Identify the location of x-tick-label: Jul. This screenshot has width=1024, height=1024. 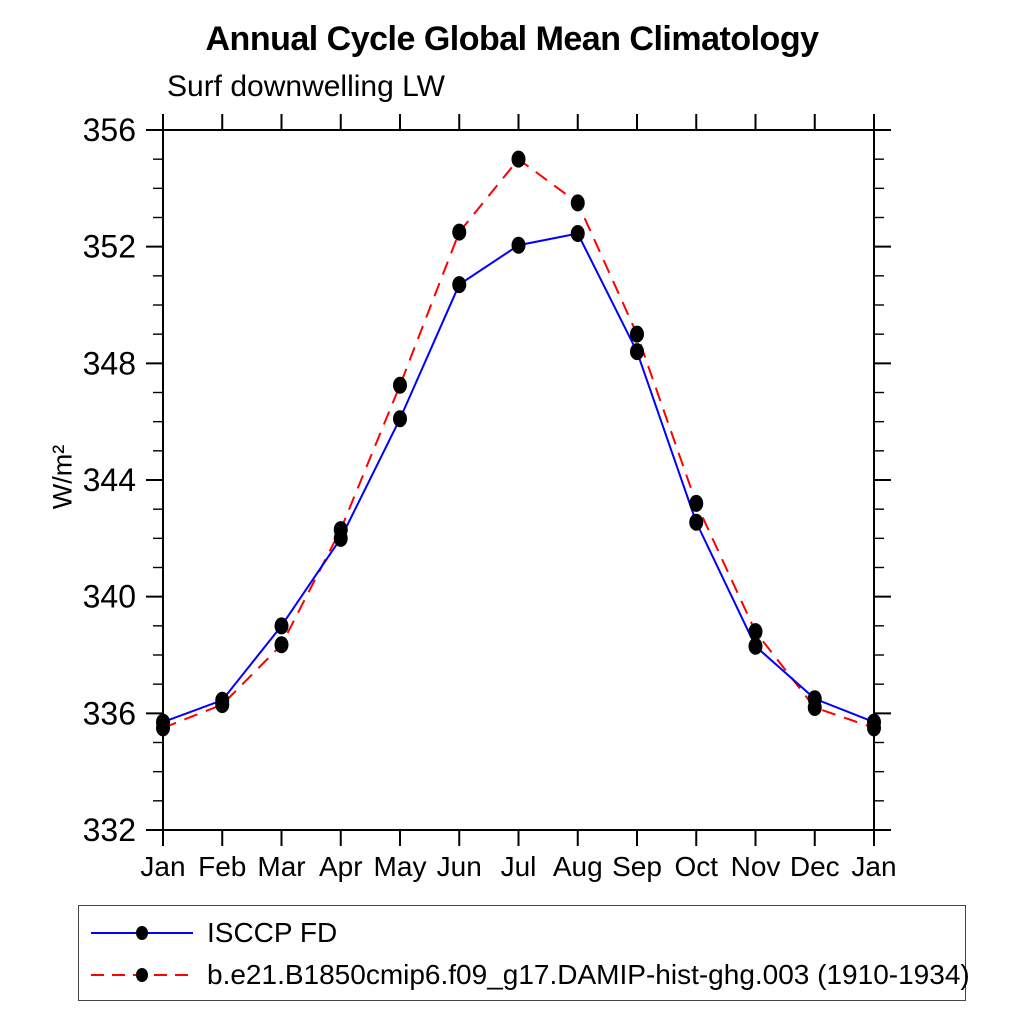
(519, 866).